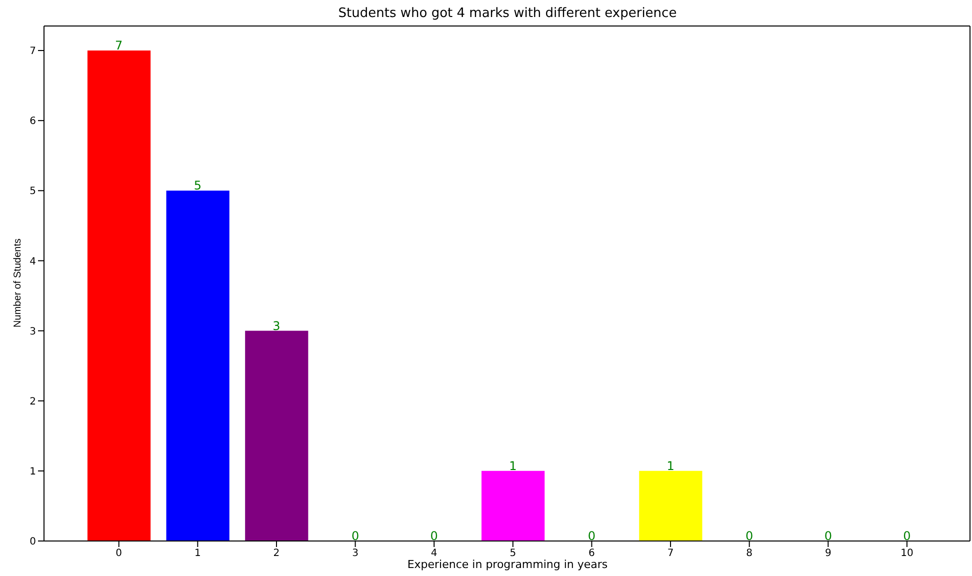 The width and height of the screenshot is (972, 576). What do you see at coordinates (670, 554) in the screenshot?
I see `x-tick-label: 7` at bounding box center [670, 554].